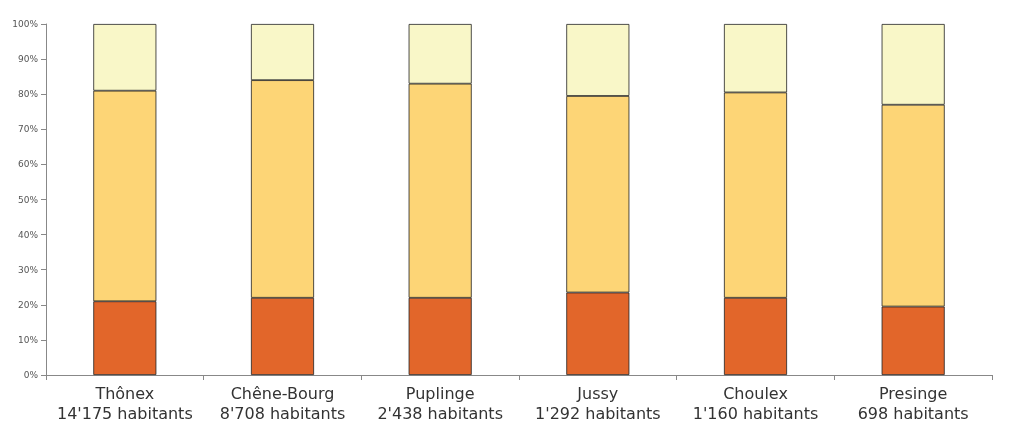 The image size is (1012, 435). Describe the element at coordinates (755, 403) in the screenshot. I see `x-tick-label: Choulex 1'160 habitants` at that location.